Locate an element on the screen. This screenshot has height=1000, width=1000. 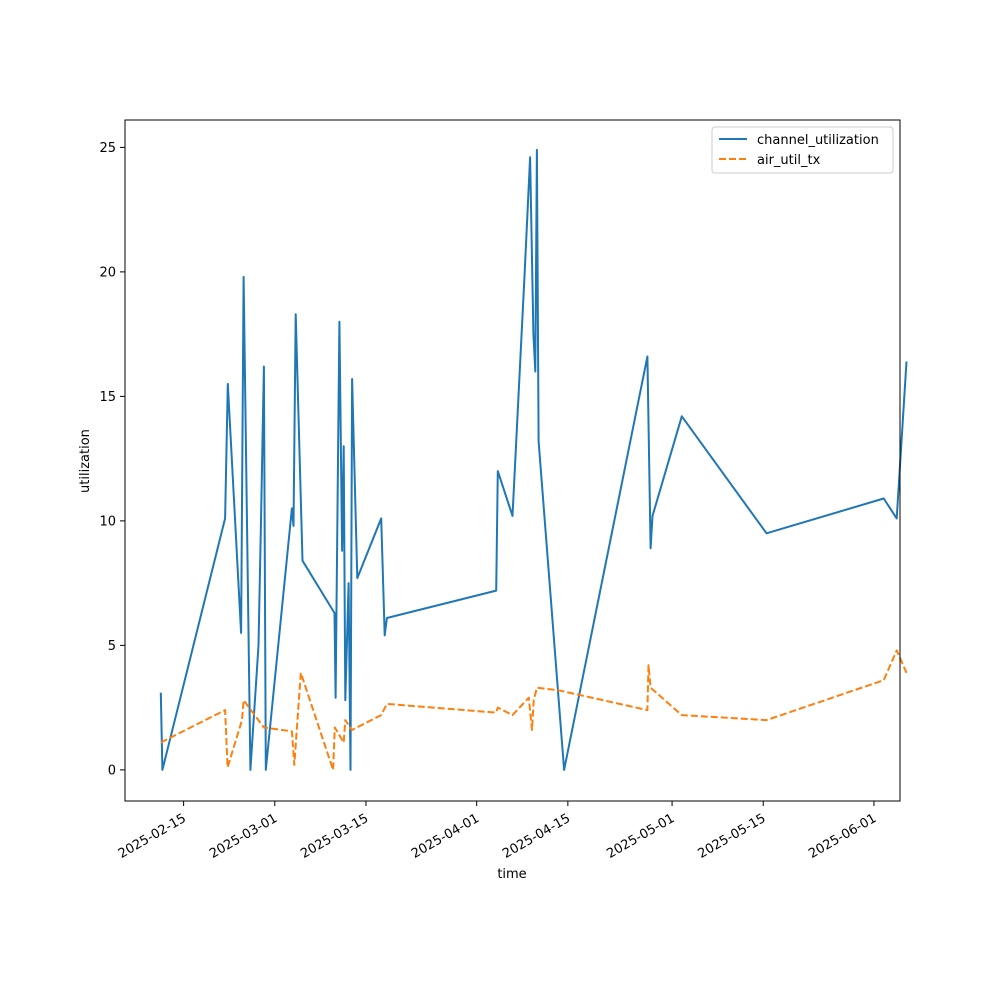
y-tick-label: 20 is located at coordinates (107, 272).